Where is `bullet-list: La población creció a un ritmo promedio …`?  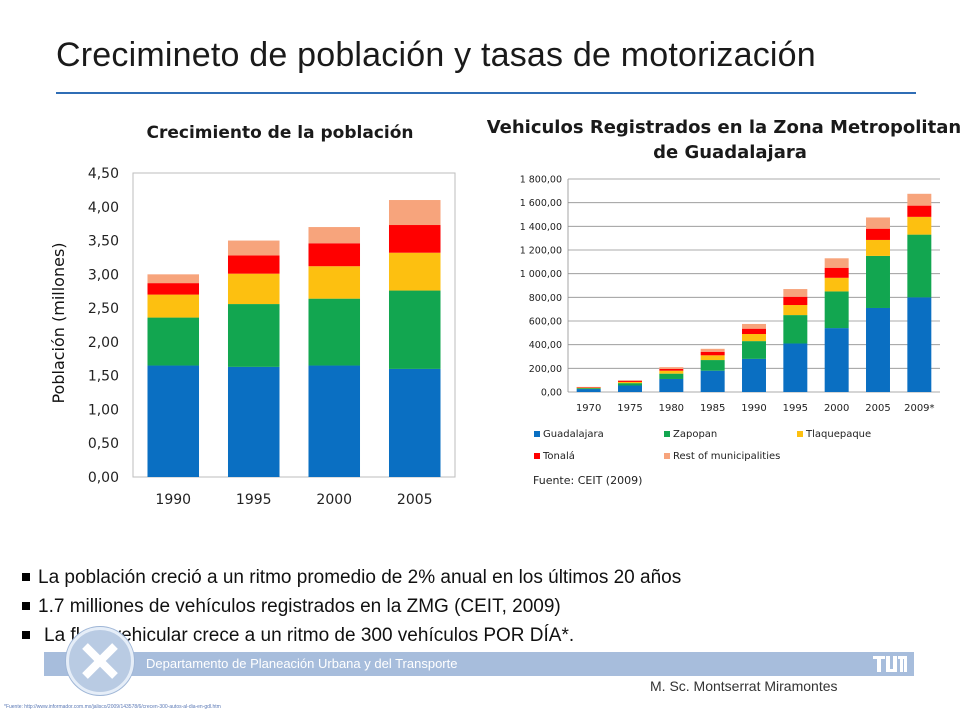
bullet-list: La población creció a un ritmo promedio … is located at coordinates (350, 606).